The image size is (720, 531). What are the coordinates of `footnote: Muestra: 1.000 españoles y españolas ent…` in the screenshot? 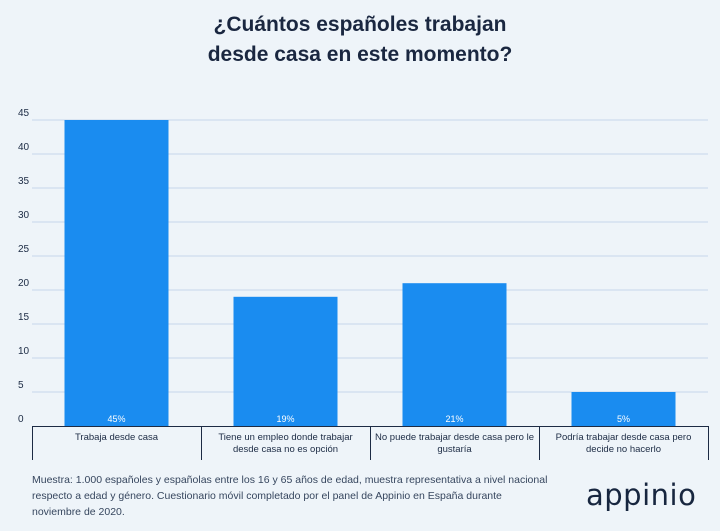 It's located at (290, 496).